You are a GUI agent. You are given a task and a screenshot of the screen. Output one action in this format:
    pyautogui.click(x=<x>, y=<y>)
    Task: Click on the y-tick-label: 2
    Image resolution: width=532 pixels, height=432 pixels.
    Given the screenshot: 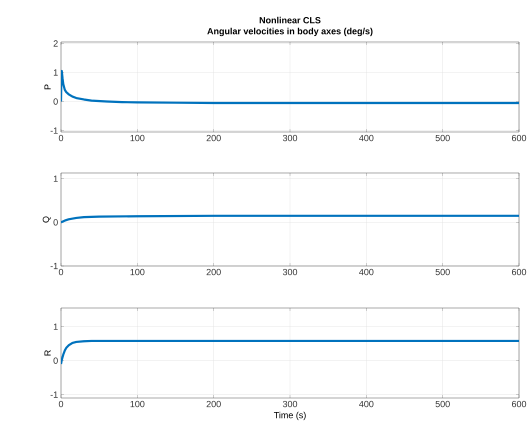 What is the action you would take?
    pyautogui.click(x=56, y=43)
    